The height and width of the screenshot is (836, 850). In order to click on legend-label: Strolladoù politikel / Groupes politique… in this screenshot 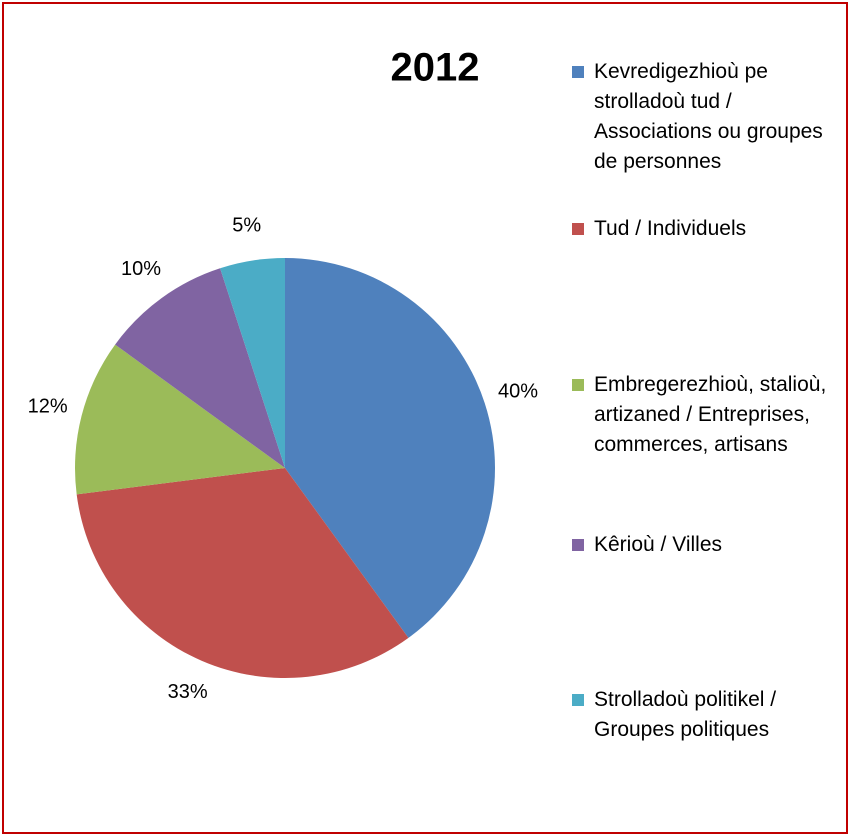, I will do `click(685, 714)`.